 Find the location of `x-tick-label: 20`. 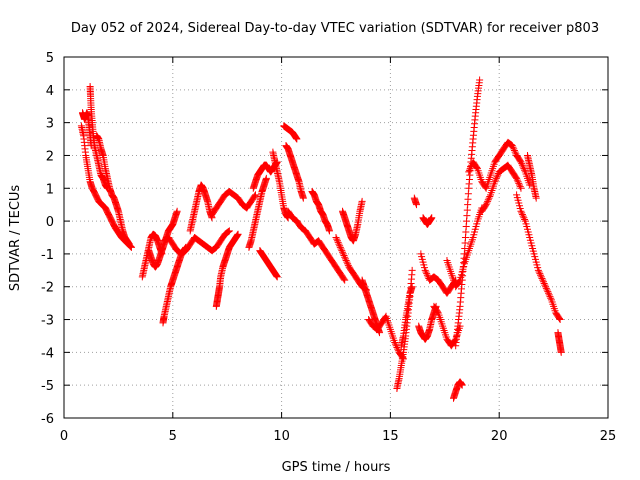

x-tick-label: 20 is located at coordinates (499, 436).